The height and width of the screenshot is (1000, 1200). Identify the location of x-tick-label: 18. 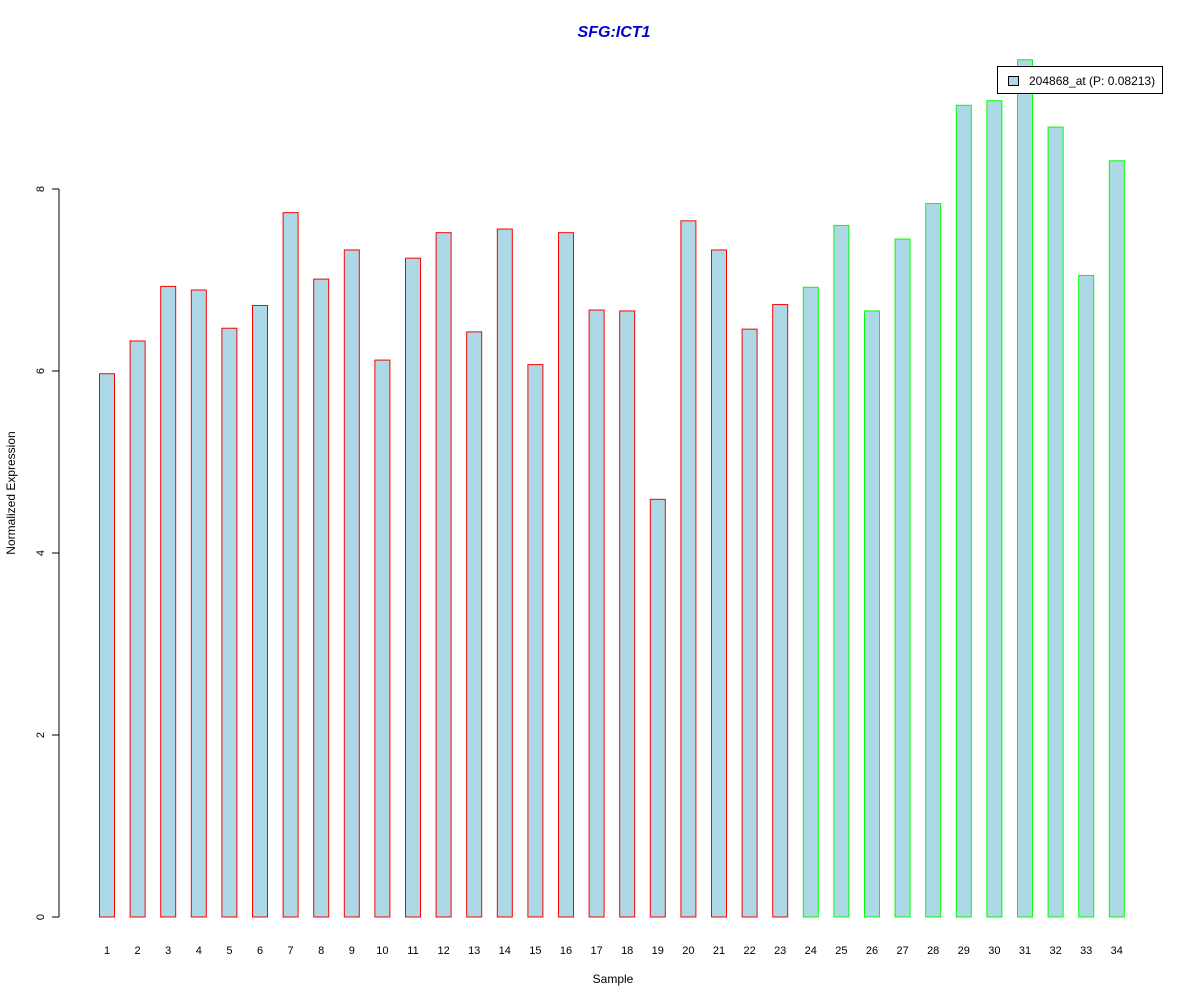
(627, 951).